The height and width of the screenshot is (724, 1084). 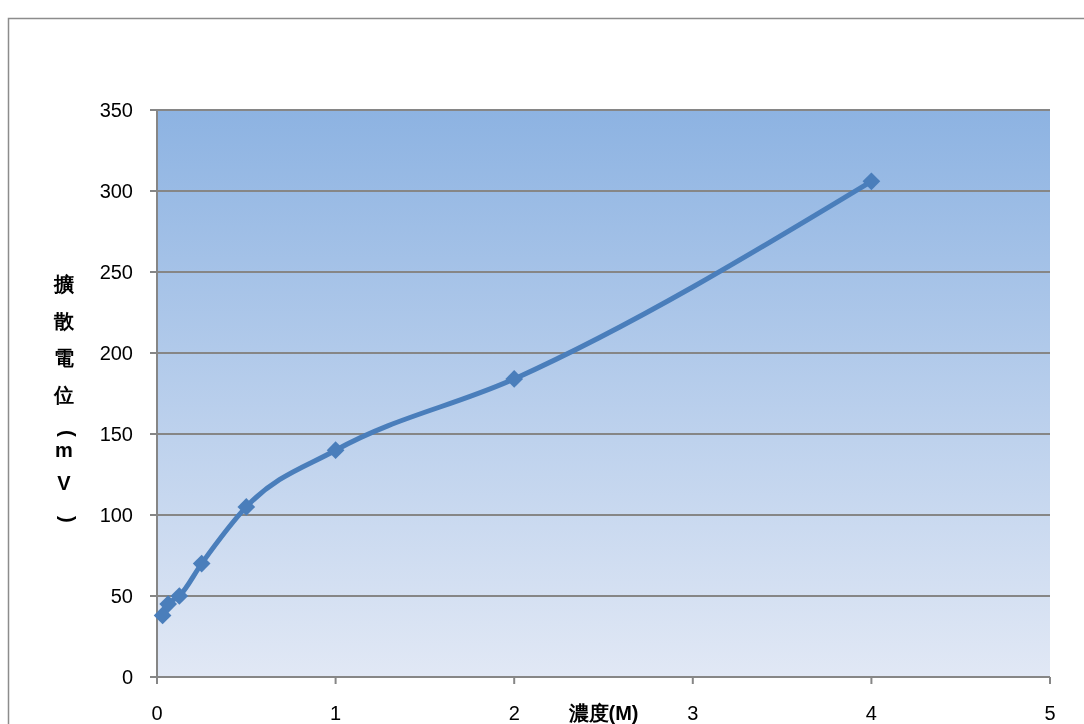 What do you see at coordinates (871, 713) in the screenshot?
I see `x-tick-label: 4` at bounding box center [871, 713].